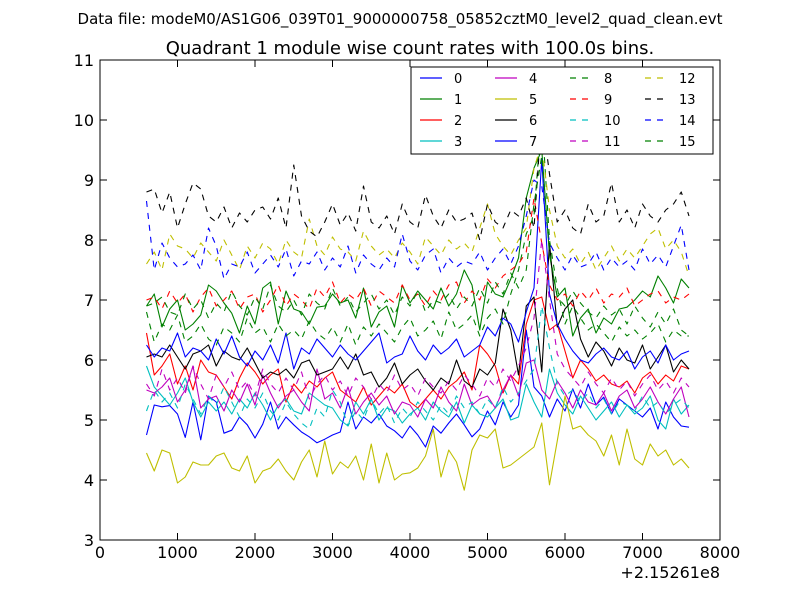  What do you see at coordinates (565, 552) in the screenshot?
I see `x-tick-label-6000: 6000` at bounding box center [565, 552].